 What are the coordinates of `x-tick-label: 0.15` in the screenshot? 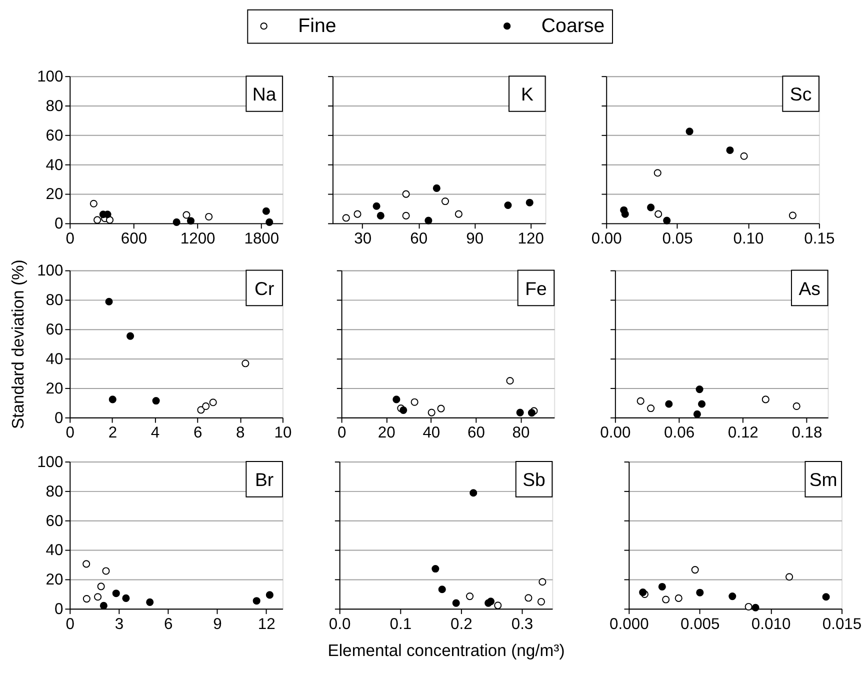 It's located at (819, 239).